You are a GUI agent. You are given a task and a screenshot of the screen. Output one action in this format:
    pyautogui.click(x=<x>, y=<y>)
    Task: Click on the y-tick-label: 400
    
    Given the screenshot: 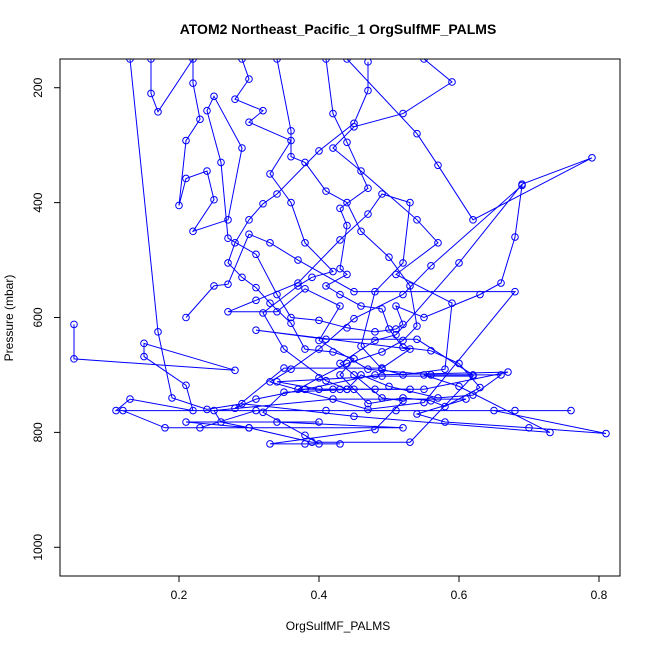 What is the action you would take?
    pyautogui.click(x=38, y=202)
    